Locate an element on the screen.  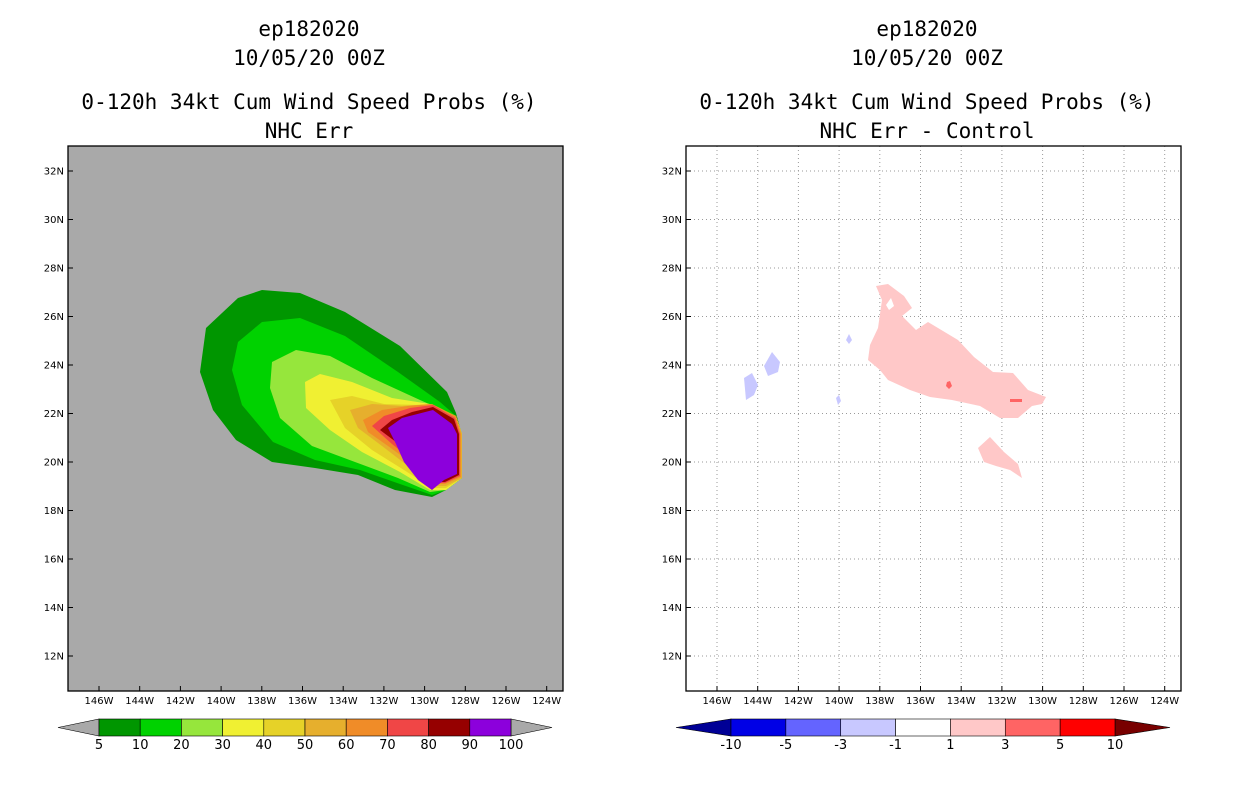
colorbar-label: 1 is located at coordinates (950, 745).